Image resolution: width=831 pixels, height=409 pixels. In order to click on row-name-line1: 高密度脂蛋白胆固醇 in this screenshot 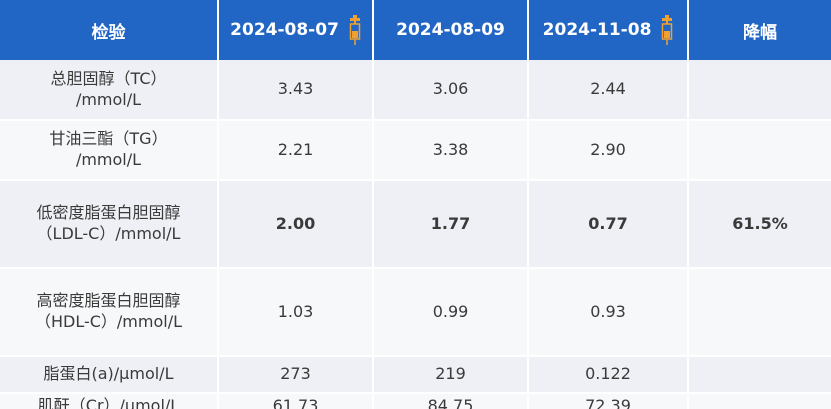, I will do `click(108, 301)`.